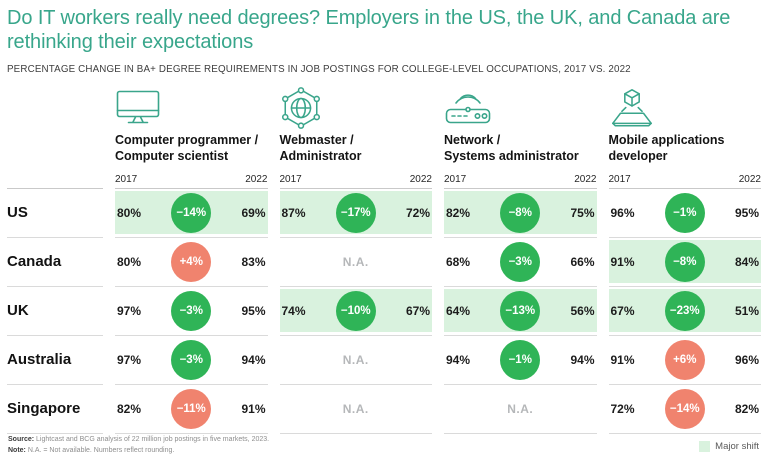  Describe the element at coordinates (520, 108) in the screenshot. I see `wireless-router-icon` at that location.